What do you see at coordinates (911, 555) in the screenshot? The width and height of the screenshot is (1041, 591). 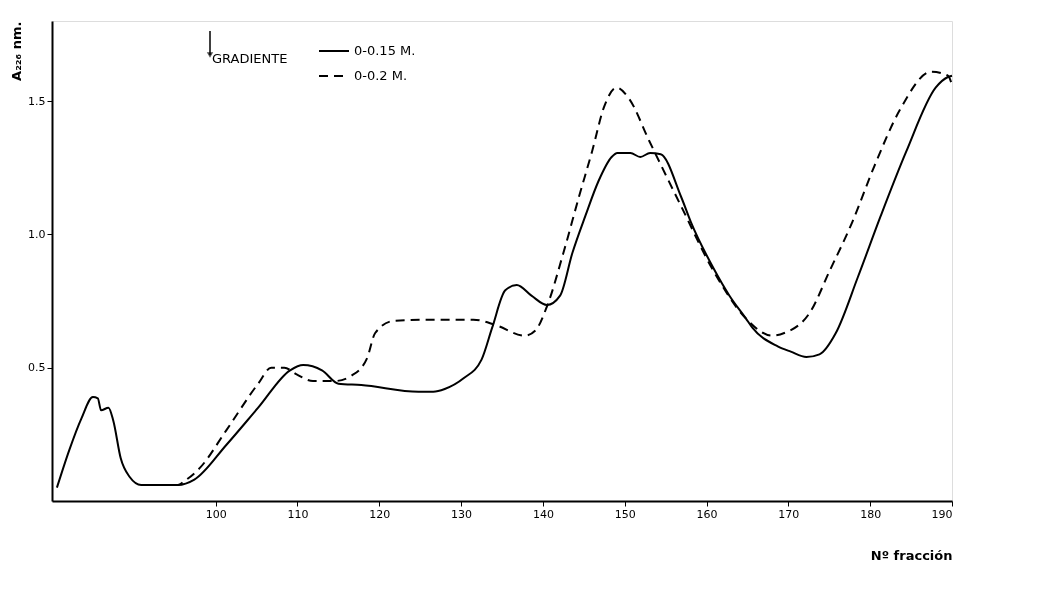 I see `x-axis-title: Nº fracción` at bounding box center [911, 555].